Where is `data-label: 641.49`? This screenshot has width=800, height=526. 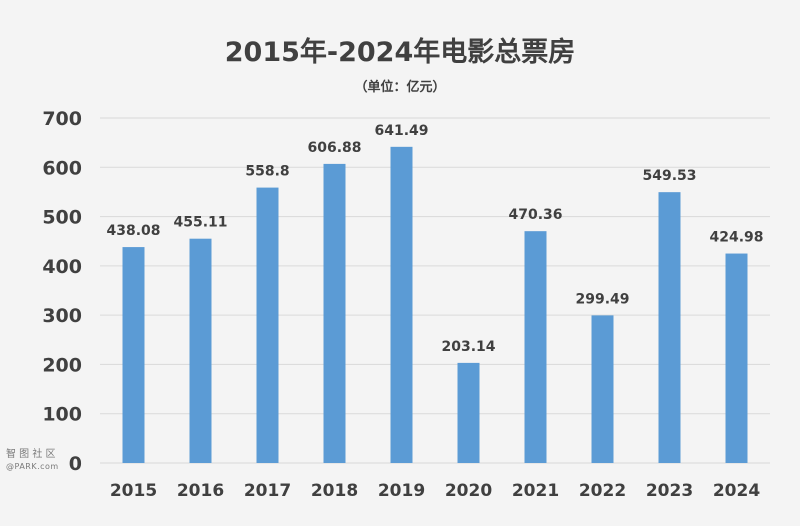
data-label: 641.49 is located at coordinates (401, 131).